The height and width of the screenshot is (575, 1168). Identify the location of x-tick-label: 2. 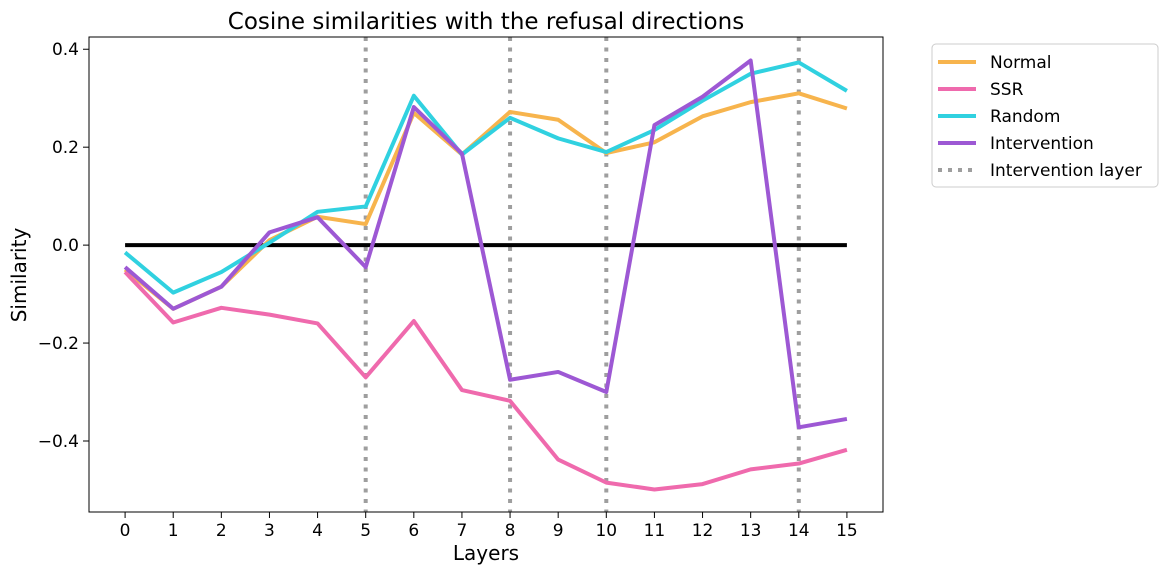
(221, 531).